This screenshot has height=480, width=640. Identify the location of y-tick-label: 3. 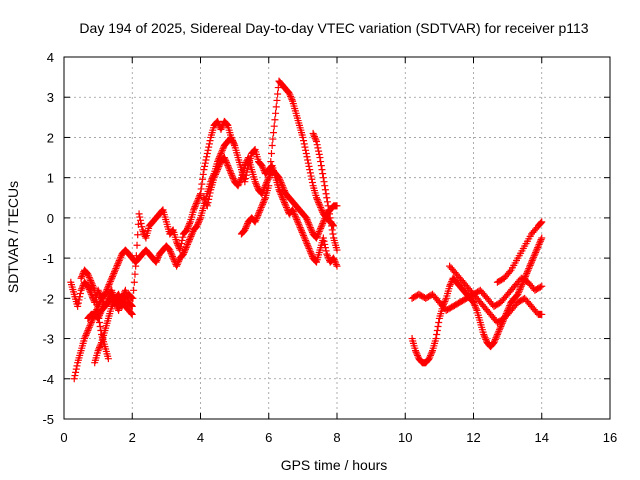
(50, 97).